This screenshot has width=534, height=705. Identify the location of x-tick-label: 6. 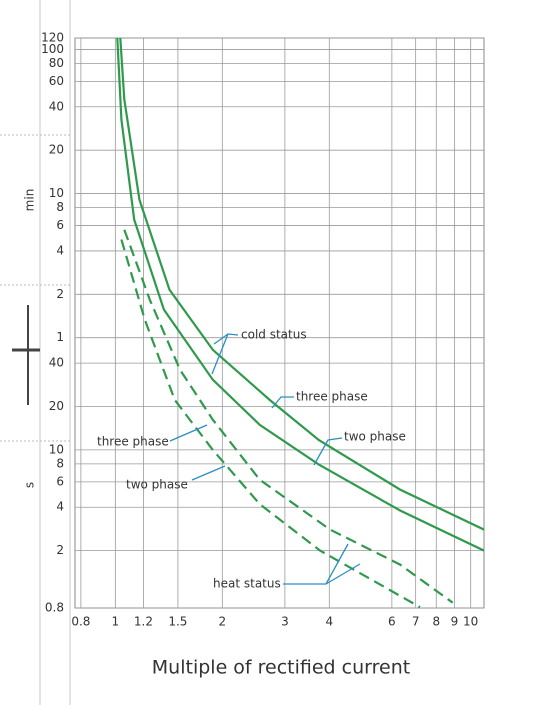
(392, 622).